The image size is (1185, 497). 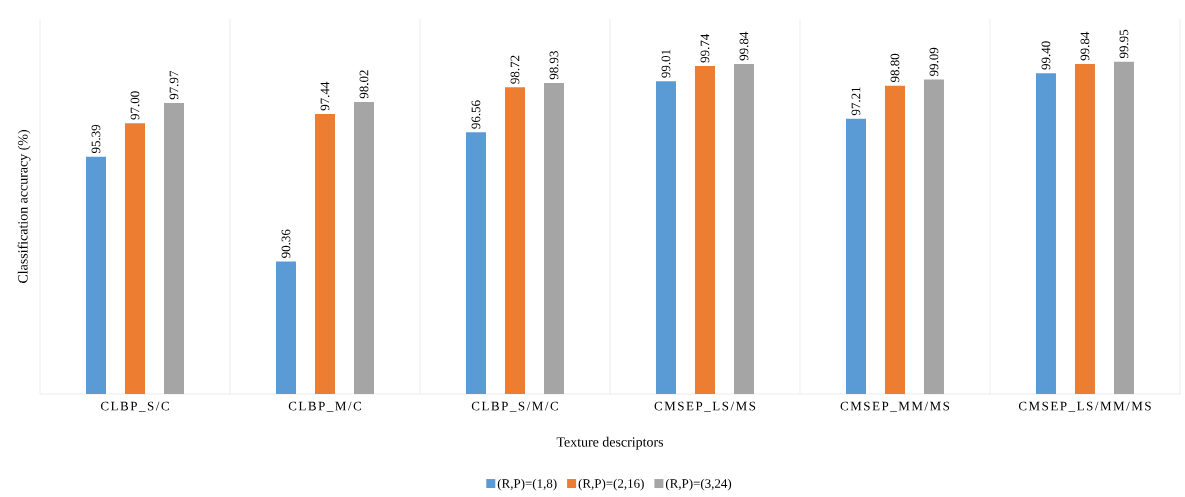 What do you see at coordinates (856, 101) in the screenshot?
I see `data-label: 97.21` at bounding box center [856, 101].